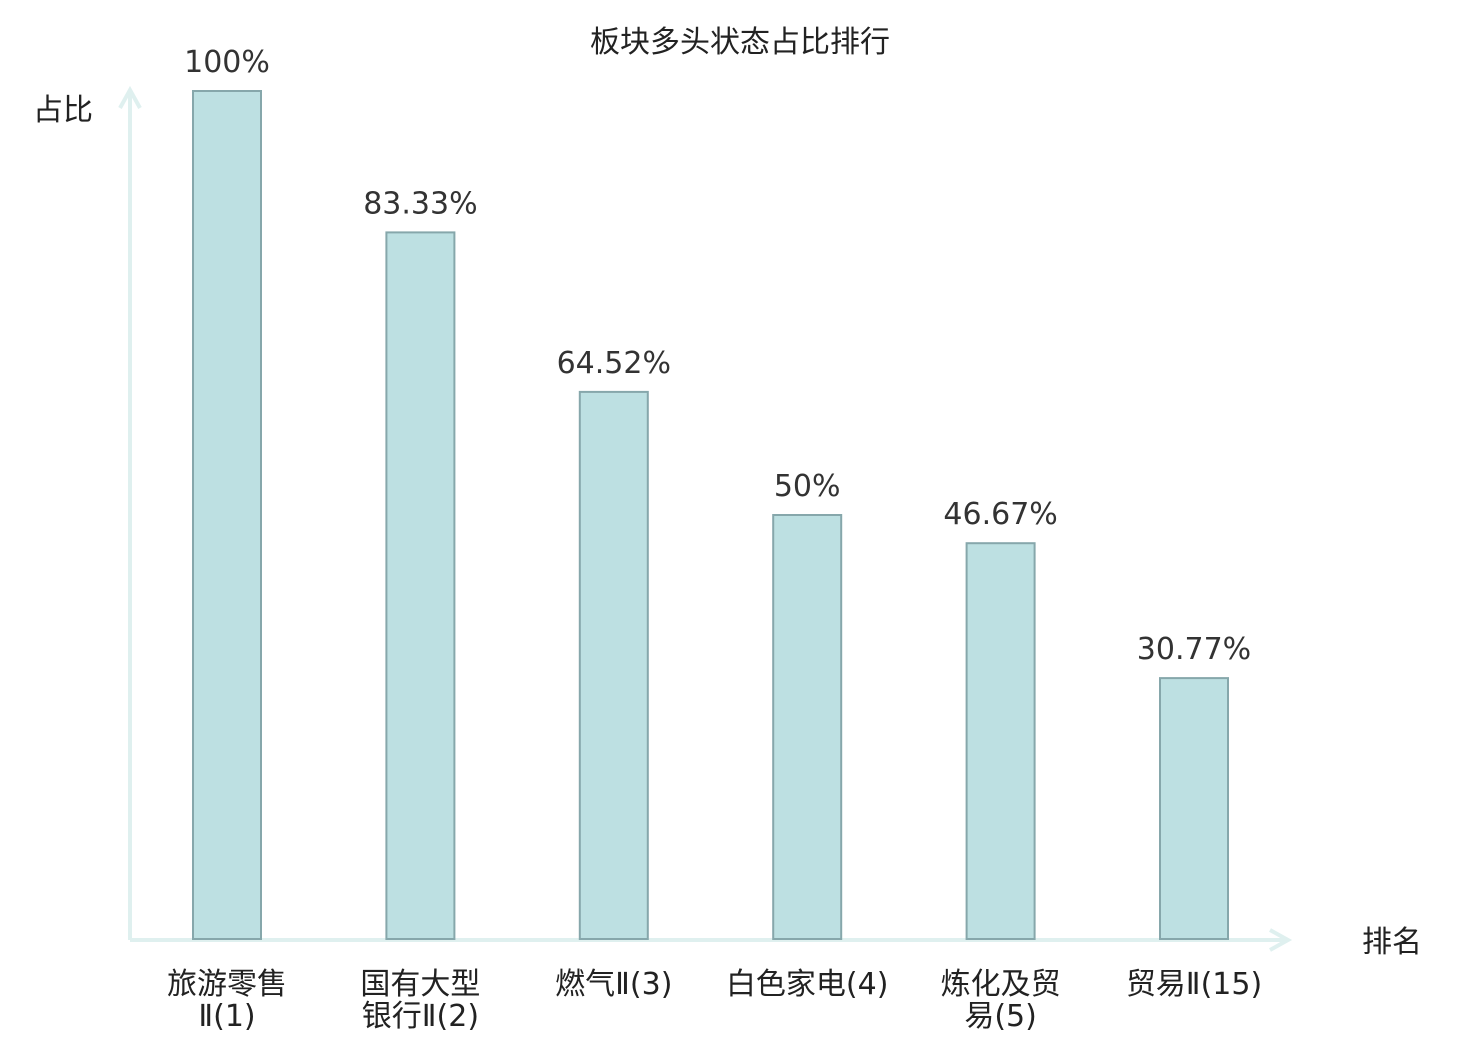 The image size is (1480, 1040). Describe the element at coordinates (807, 486) in the screenshot. I see `value-label-4: 50%` at that location.